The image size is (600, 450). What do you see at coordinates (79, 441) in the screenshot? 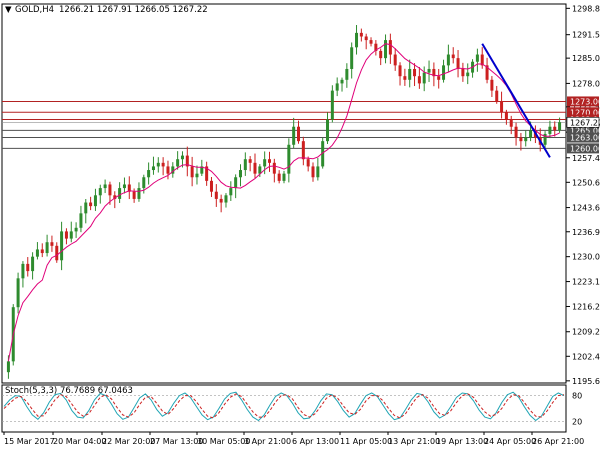
I see `time-tick-label: 20 Mar 04:00` at bounding box center [79, 441].